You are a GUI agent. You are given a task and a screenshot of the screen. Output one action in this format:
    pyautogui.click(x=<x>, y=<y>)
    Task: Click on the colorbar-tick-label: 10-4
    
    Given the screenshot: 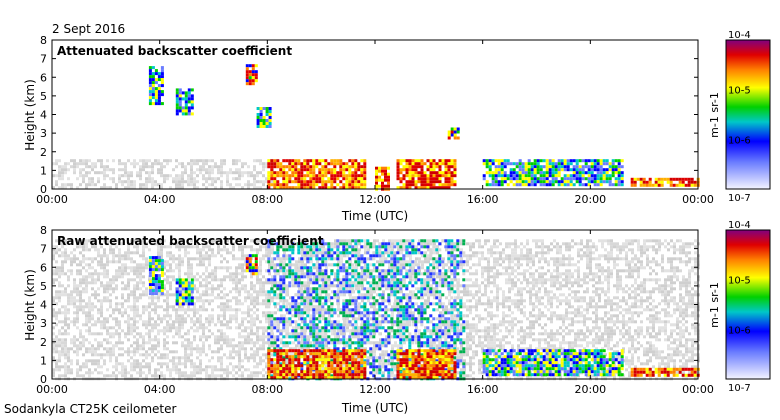 What is the action you would take?
    pyautogui.click(x=739, y=35)
    